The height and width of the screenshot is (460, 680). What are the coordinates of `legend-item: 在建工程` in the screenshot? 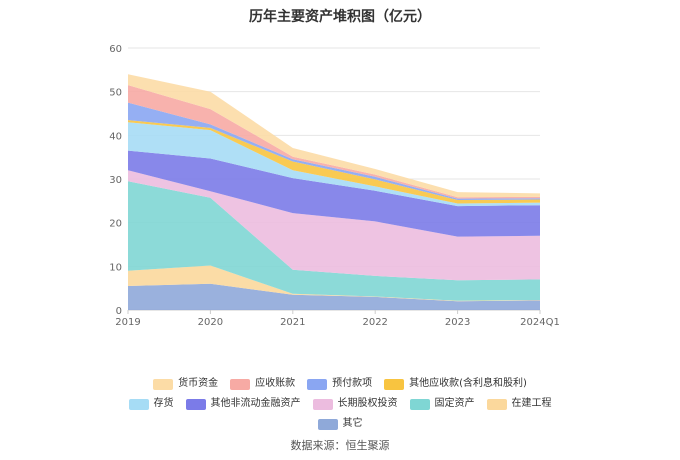 It's located at (519, 404).